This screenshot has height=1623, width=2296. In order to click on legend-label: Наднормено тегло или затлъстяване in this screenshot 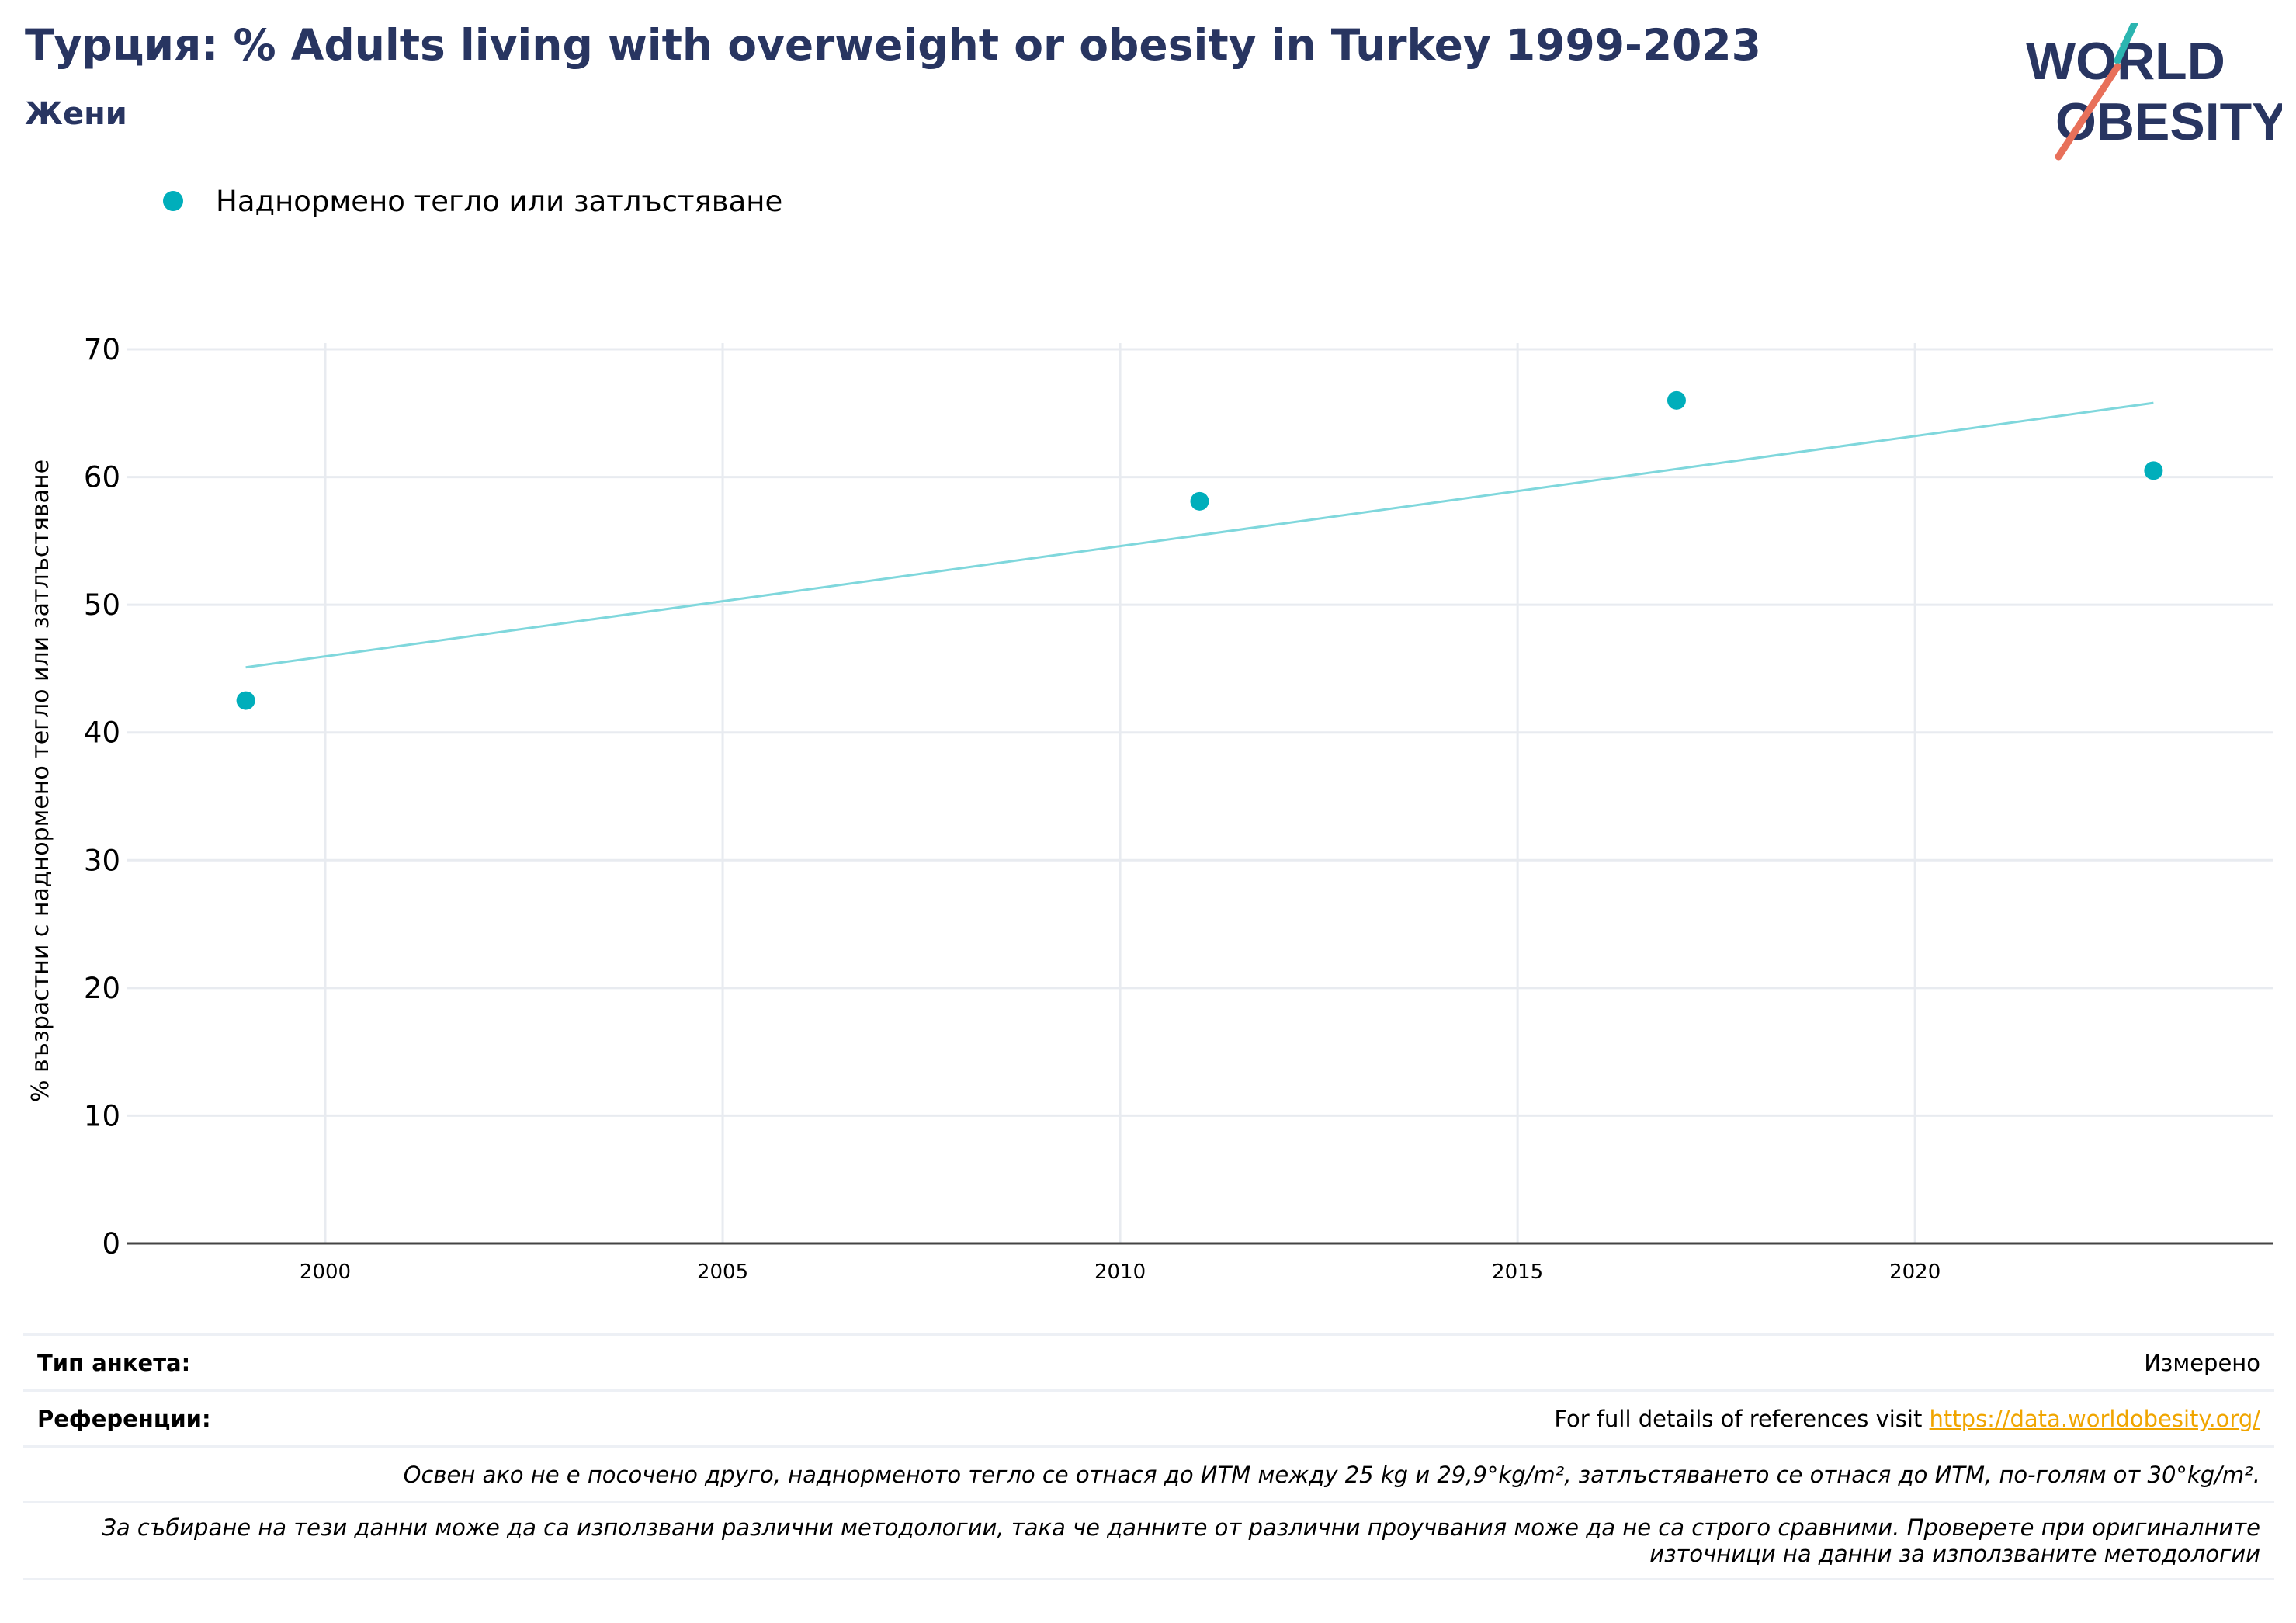, I will do `click(499, 201)`.